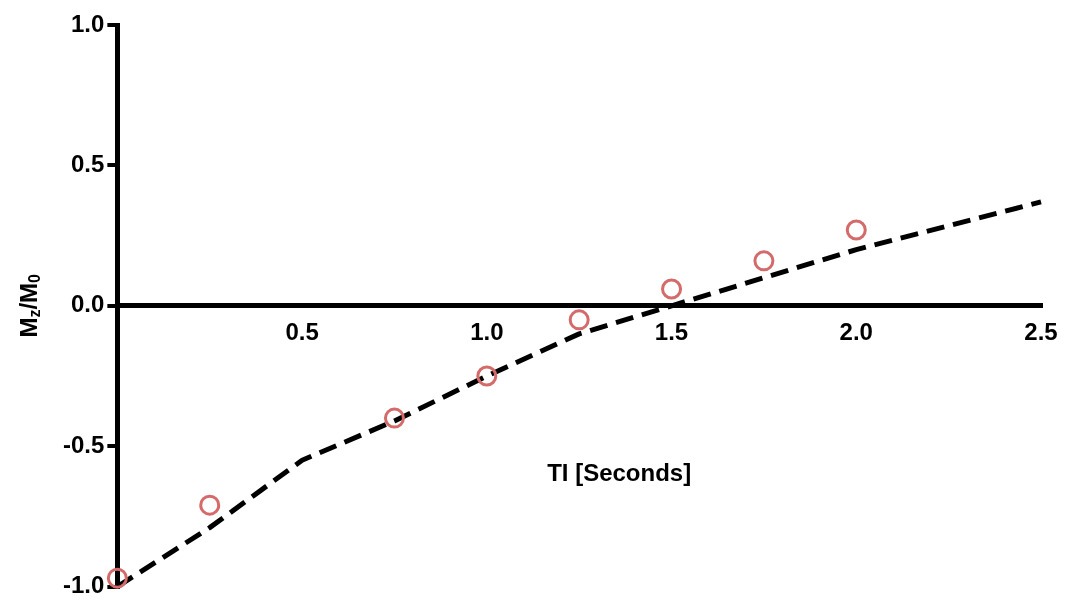 Image resolution: width=1066 pixels, height=604 pixels. What do you see at coordinates (619, 472) in the screenshot?
I see `x-axis-title: TI [Seconds]` at bounding box center [619, 472].